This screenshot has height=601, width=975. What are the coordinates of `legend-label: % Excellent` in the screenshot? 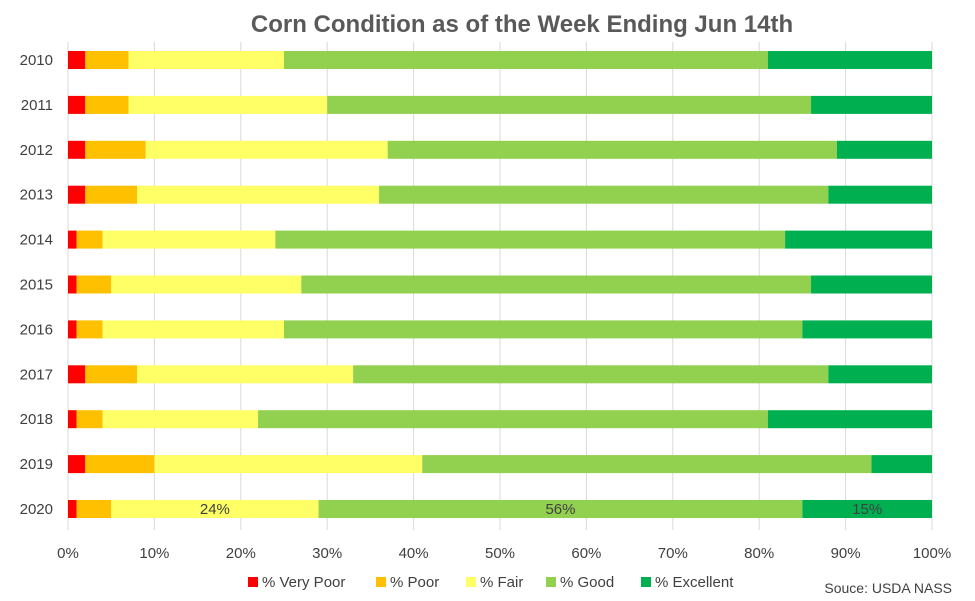 It's located at (694, 582).